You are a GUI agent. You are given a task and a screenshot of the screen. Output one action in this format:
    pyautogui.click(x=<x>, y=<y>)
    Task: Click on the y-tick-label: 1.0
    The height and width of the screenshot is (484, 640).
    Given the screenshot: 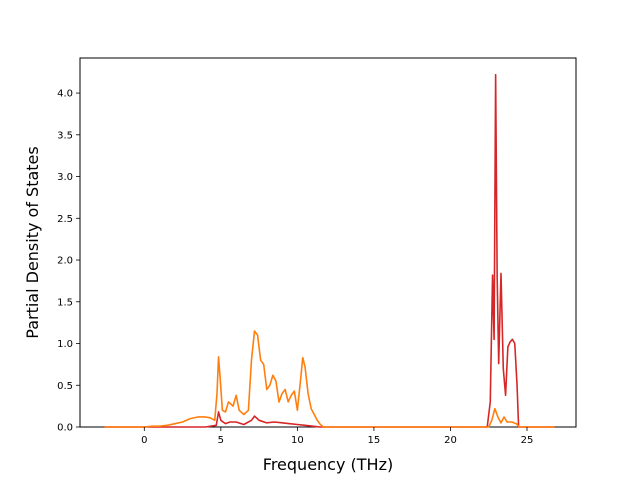 What is the action you would take?
    pyautogui.click(x=65, y=344)
    